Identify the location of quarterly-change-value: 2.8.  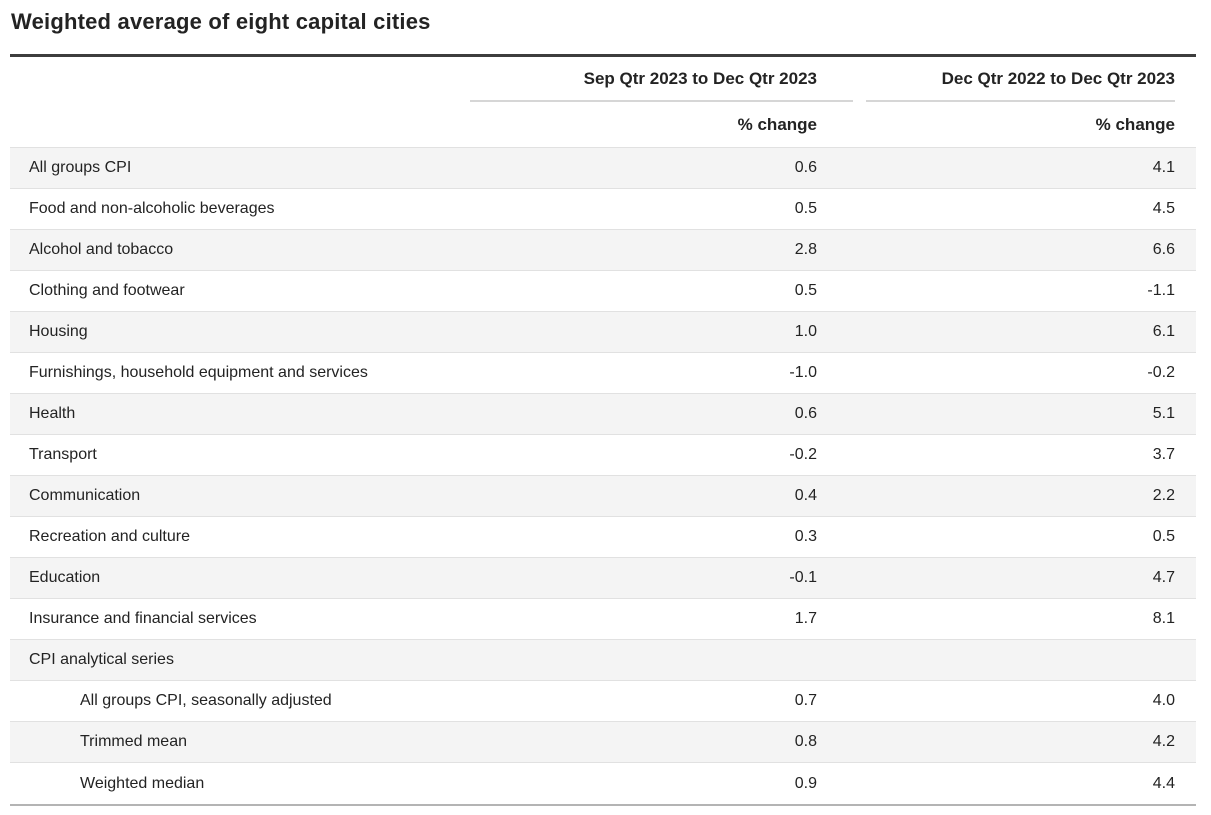
(805, 249).